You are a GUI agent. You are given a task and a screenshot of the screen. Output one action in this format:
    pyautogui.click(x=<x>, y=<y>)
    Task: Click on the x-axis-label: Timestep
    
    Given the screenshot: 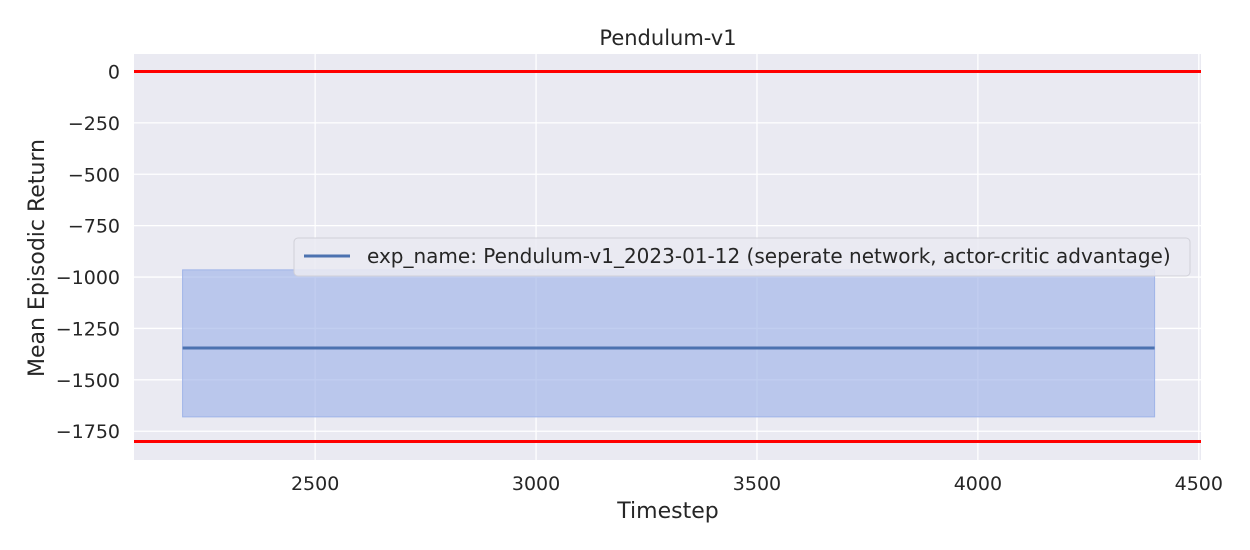 What is the action you would take?
    pyautogui.click(x=667, y=511)
    